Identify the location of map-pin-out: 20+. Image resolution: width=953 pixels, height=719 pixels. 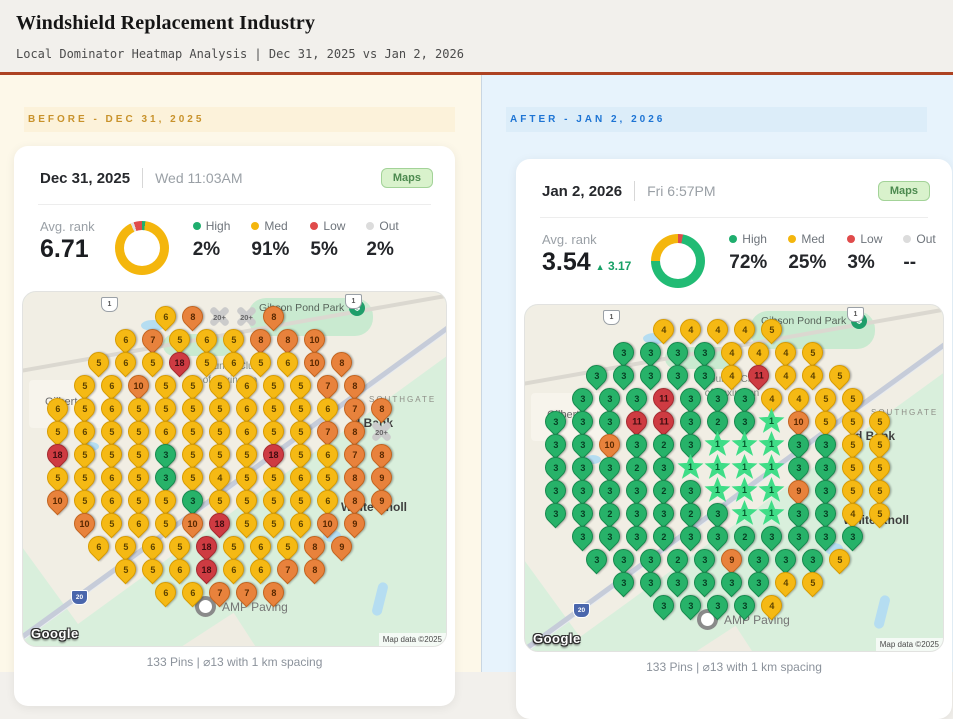
(381, 431).